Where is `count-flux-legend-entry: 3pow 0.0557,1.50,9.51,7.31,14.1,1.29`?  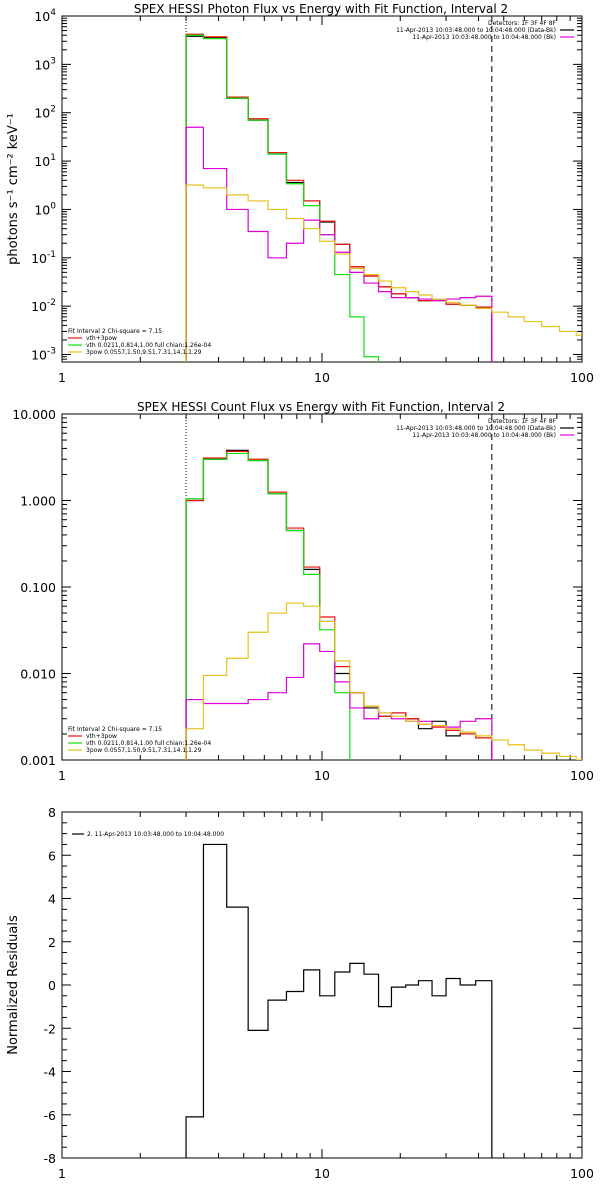 count-flux-legend-entry: 3pow 0.0557,1.50,9.51,7.31,14.1,1.29 is located at coordinates (144, 750).